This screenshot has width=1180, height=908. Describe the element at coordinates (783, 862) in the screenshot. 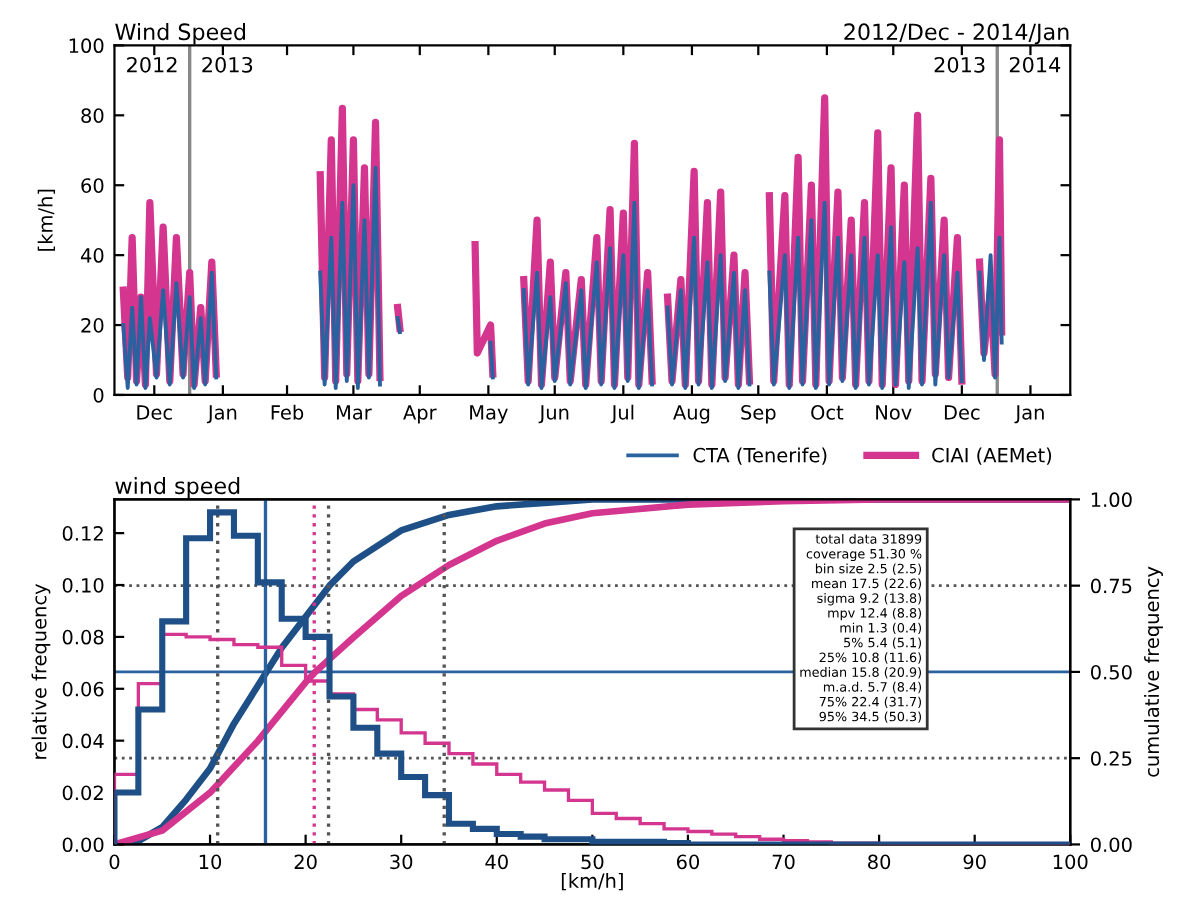

I see `x-tick-label: 70` at that location.